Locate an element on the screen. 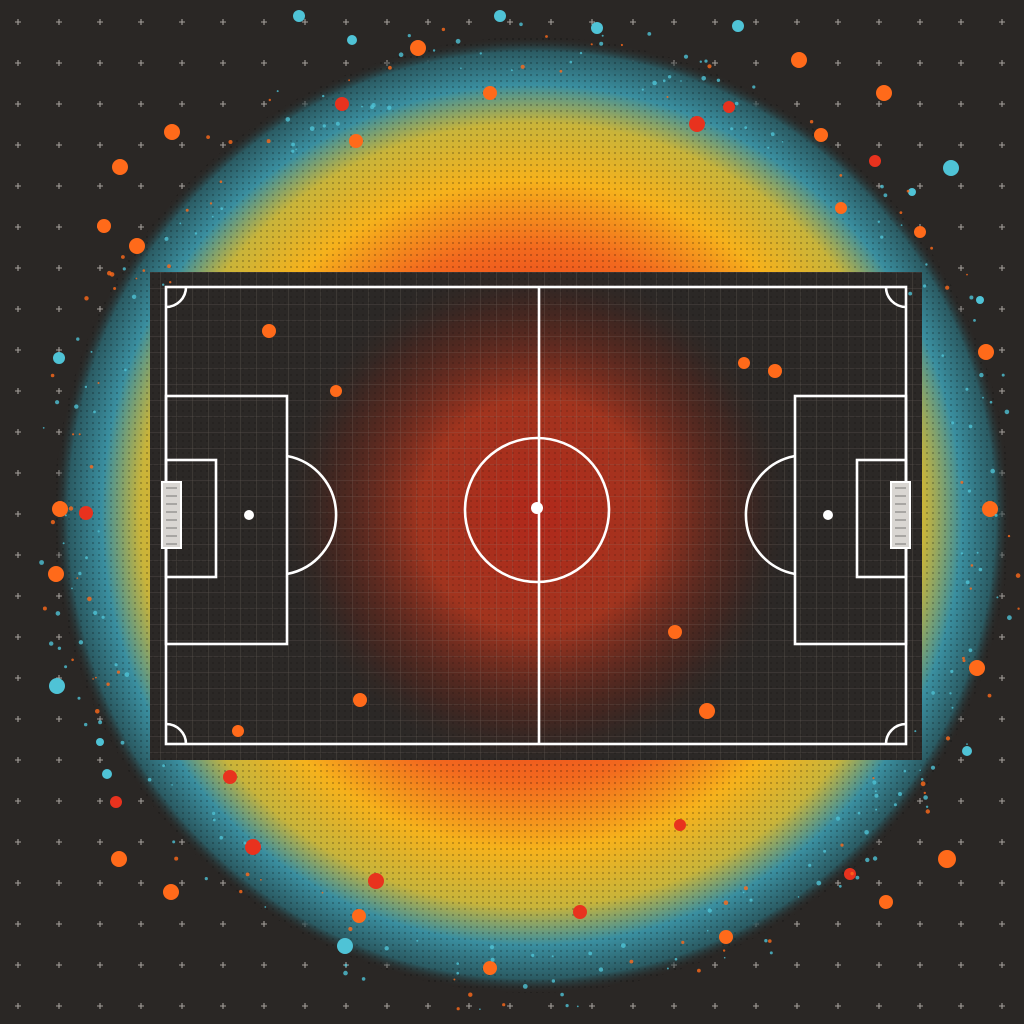  right-penalty-spot is located at coordinates (828, 515).